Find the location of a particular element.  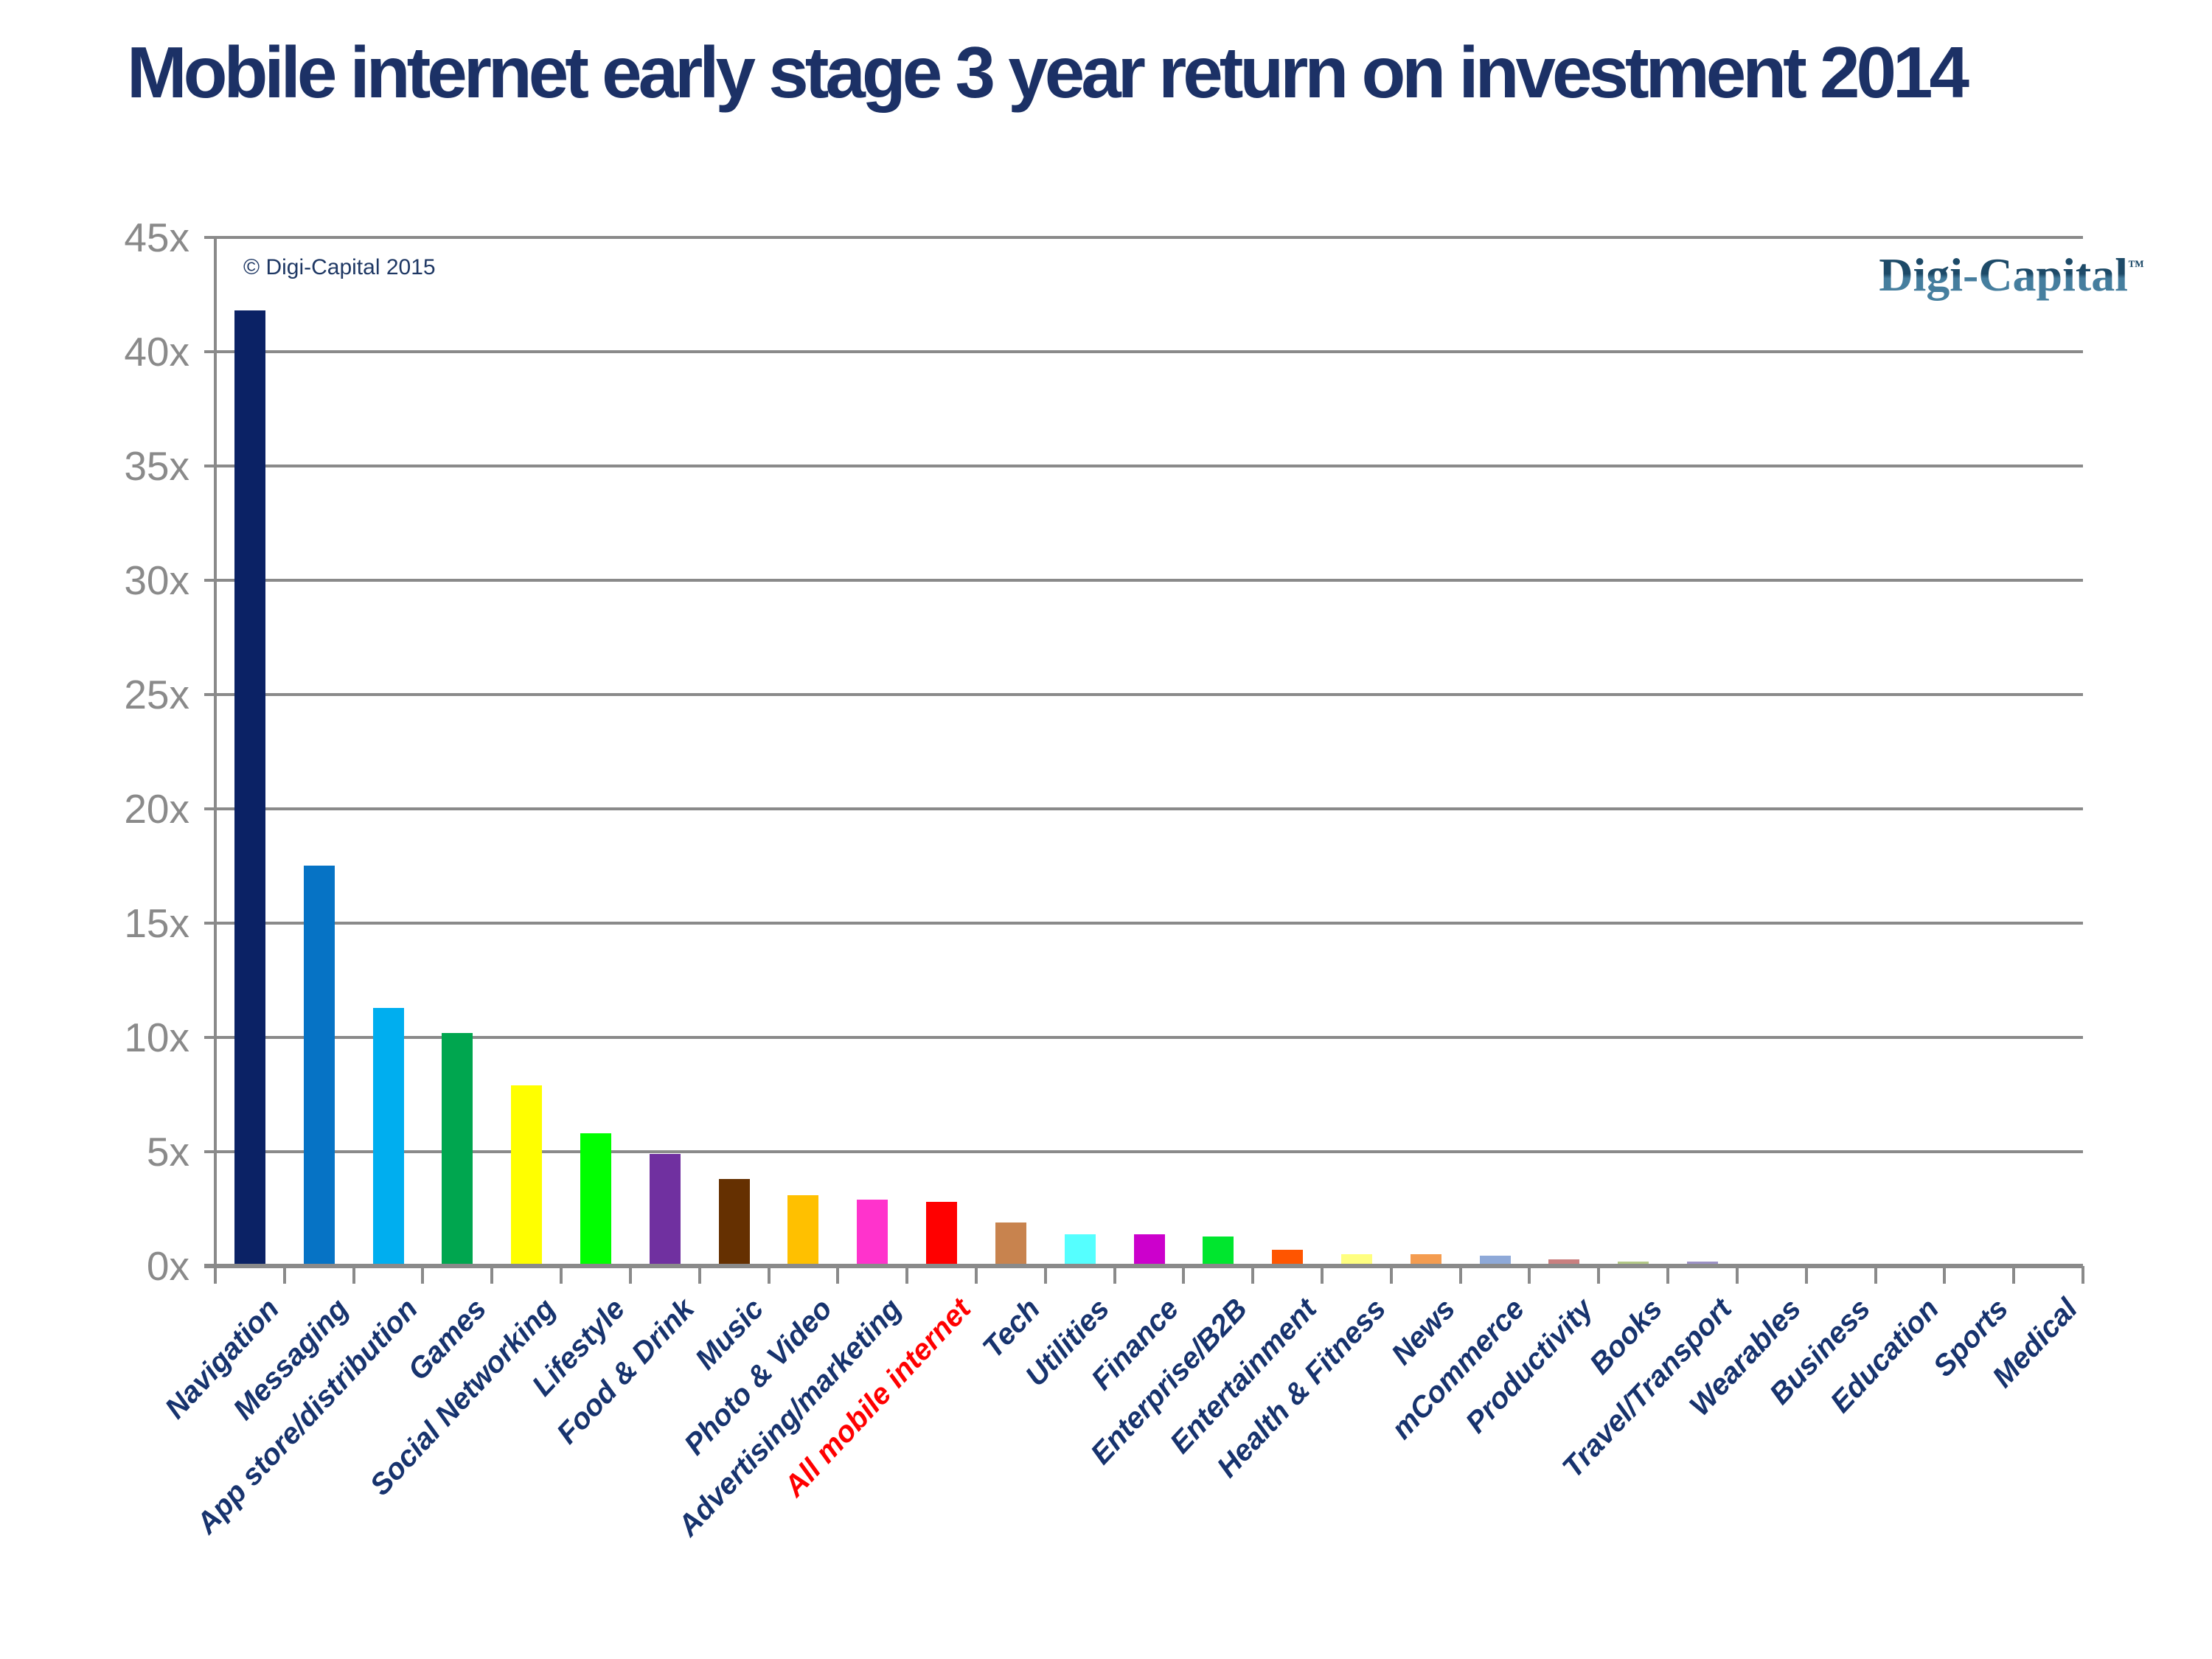

y-tick-label: 10x is located at coordinates (156, 1037).